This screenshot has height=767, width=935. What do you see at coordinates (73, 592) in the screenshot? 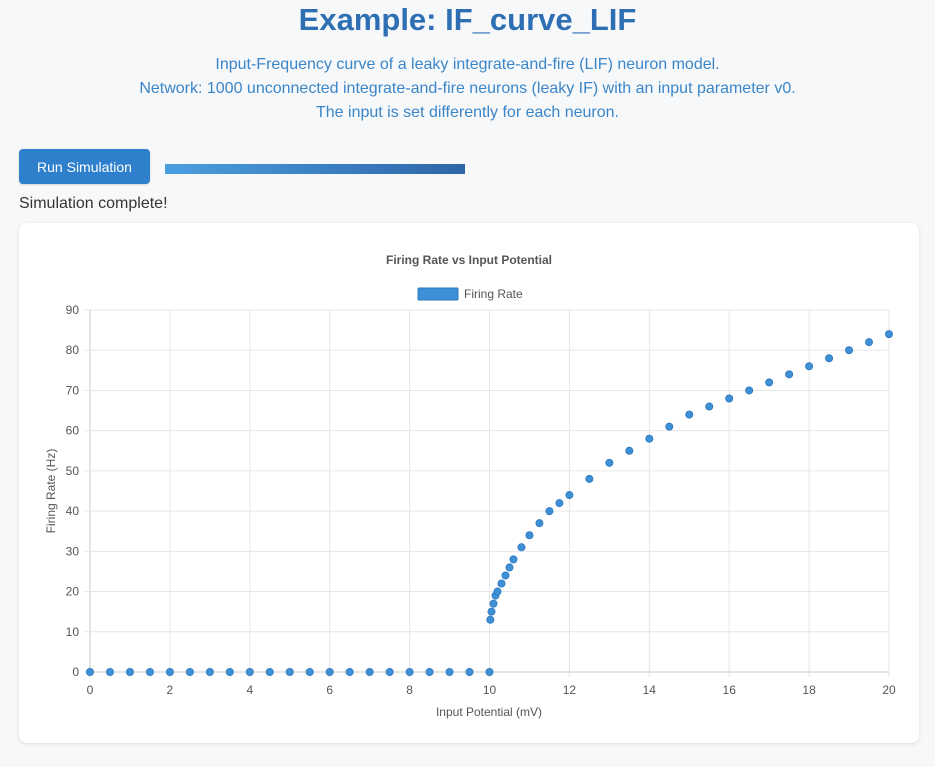
I see `y-tick-label: 20` at bounding box center [73, 592].